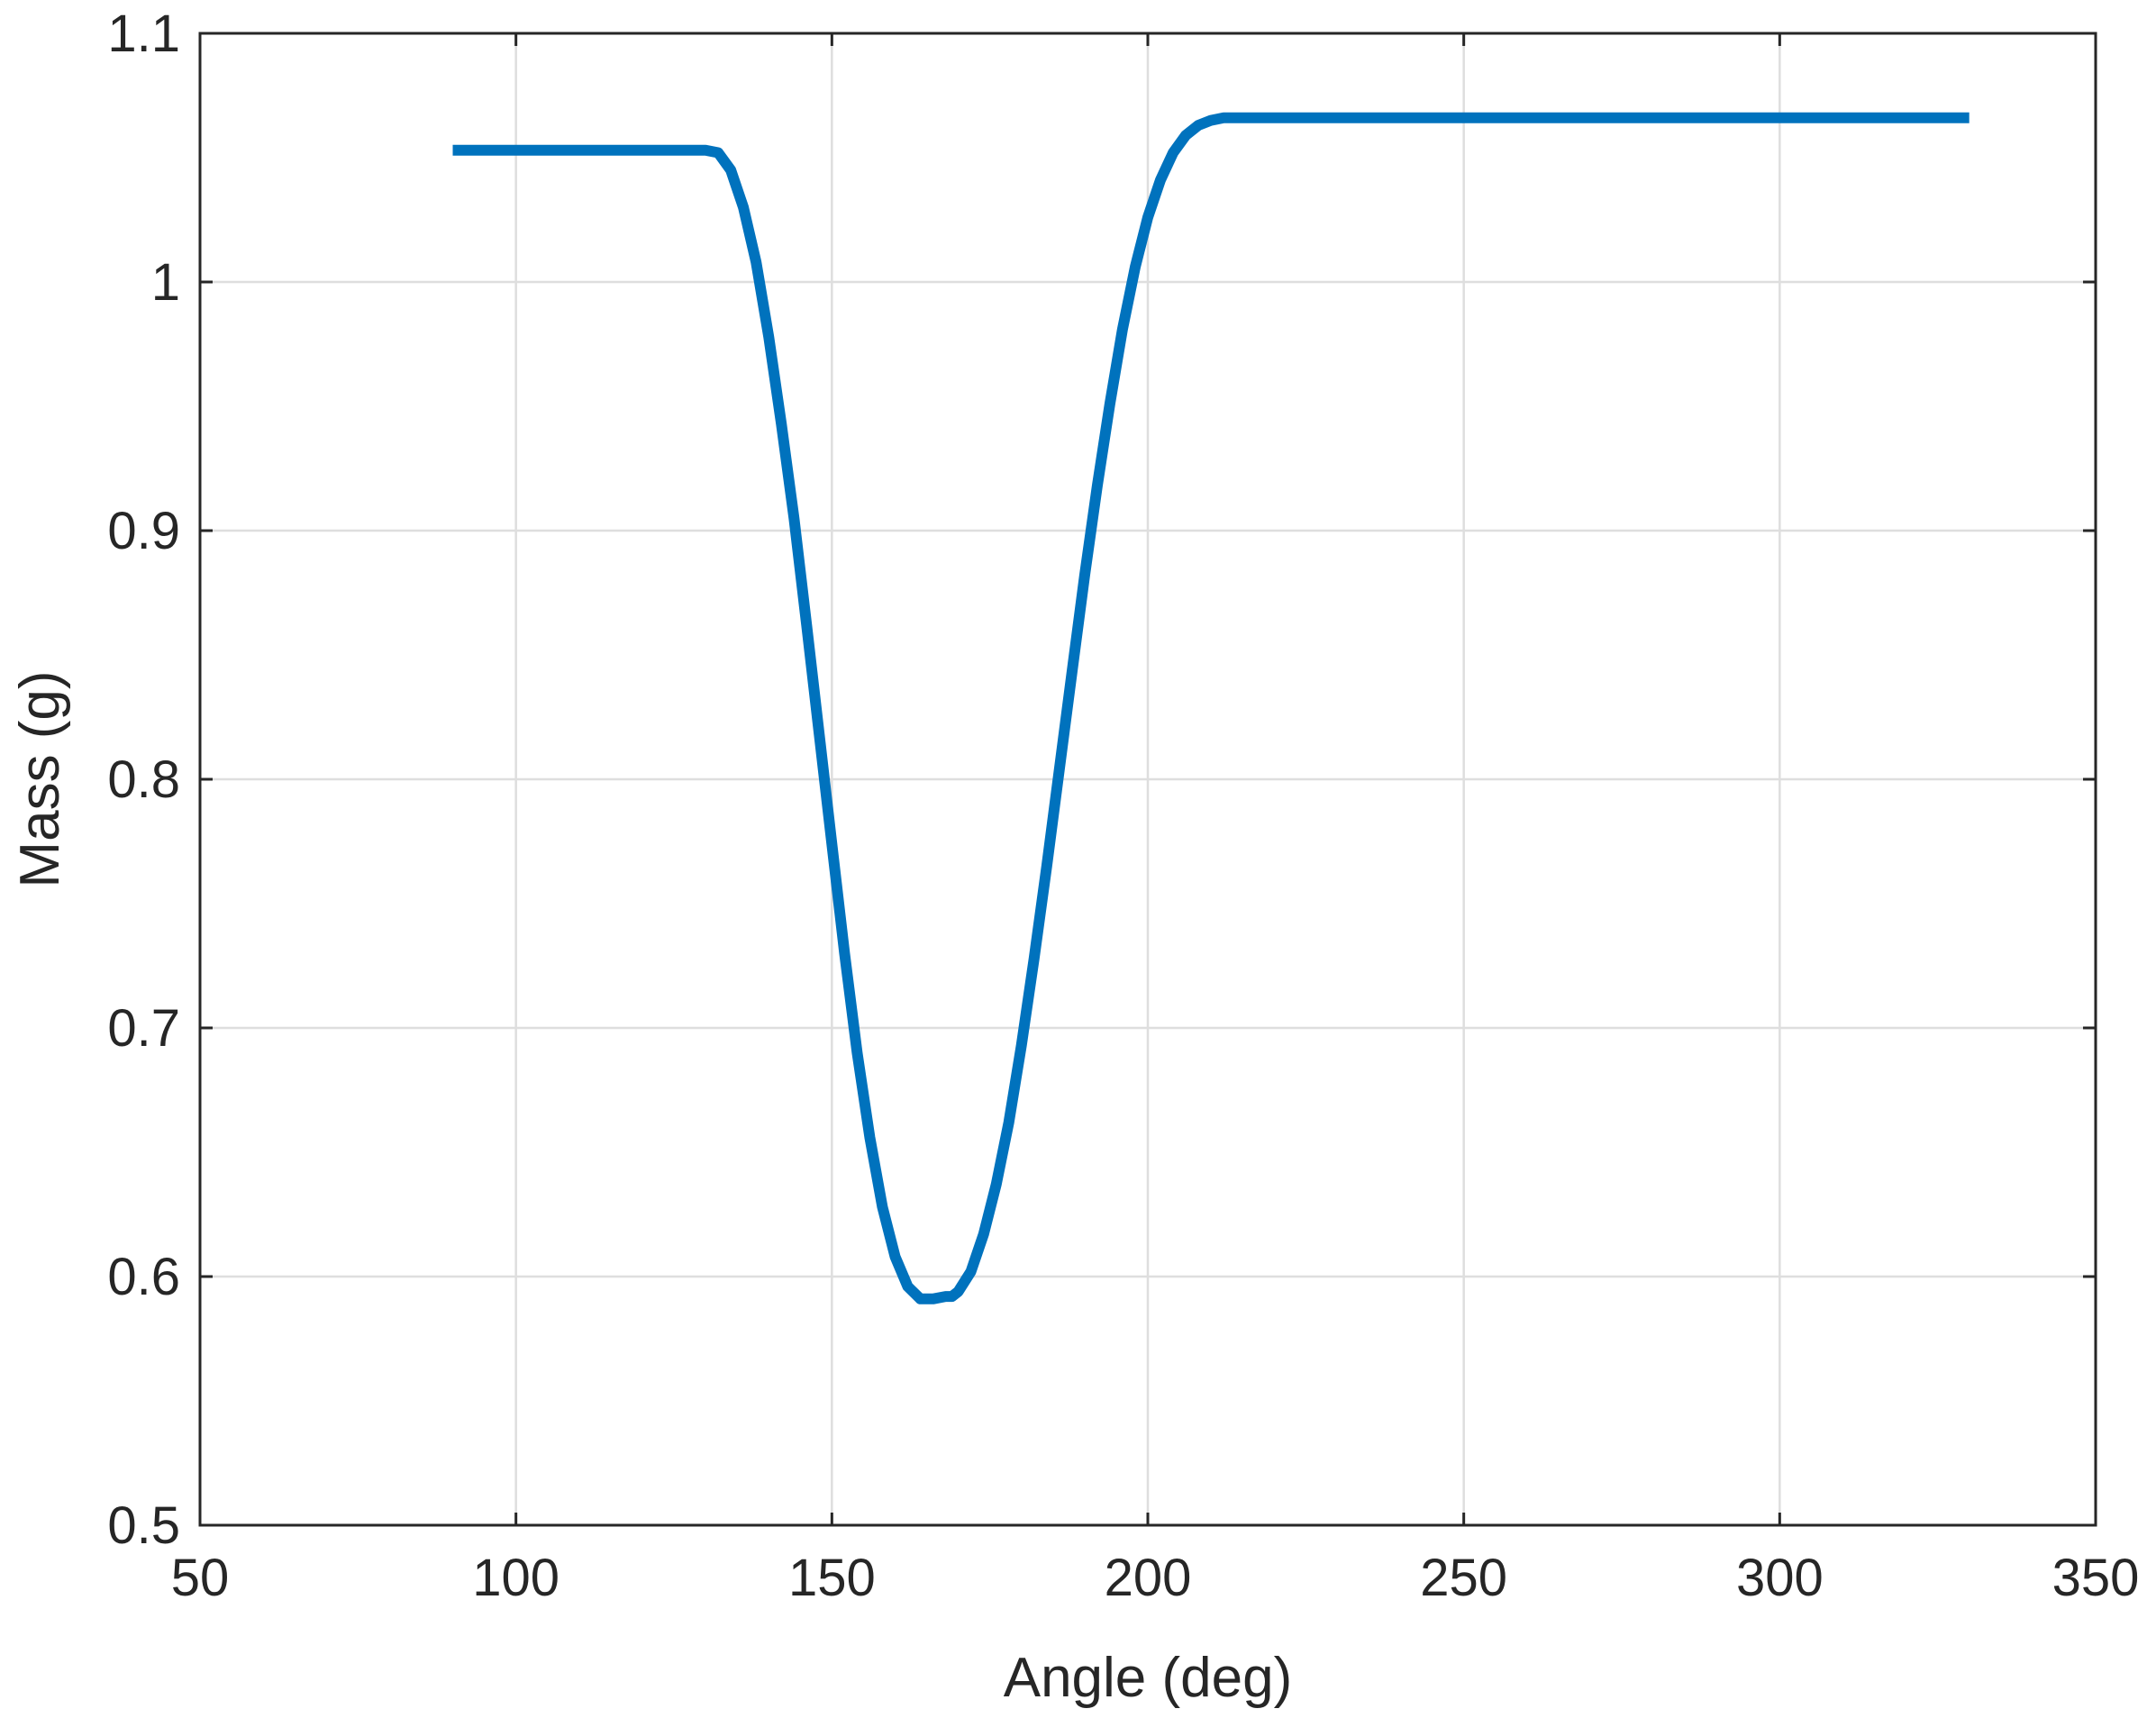 The image size is (2156, 1727). Describe the element at coordinates (165, 282) in the screenshot. I see `y-tick-label: 1` at that location.